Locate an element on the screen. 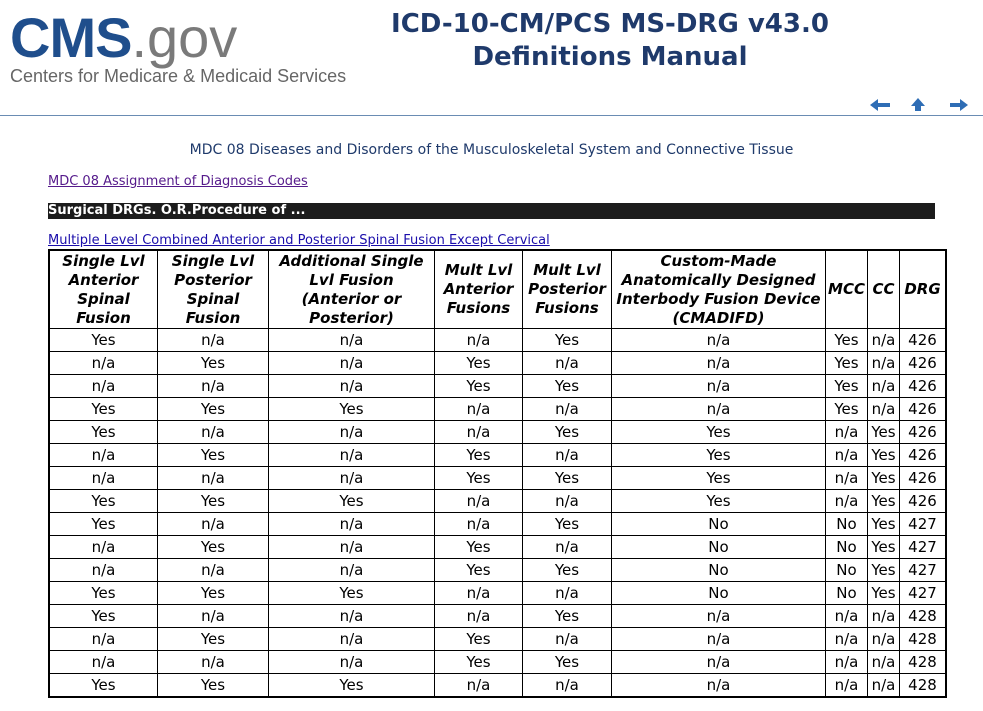 The height and width of the screenshot is (711, 983). table-row: Yes Yes Yes n/a n/a Yes n/a Yes 426 is located at coordinates (497, 501).